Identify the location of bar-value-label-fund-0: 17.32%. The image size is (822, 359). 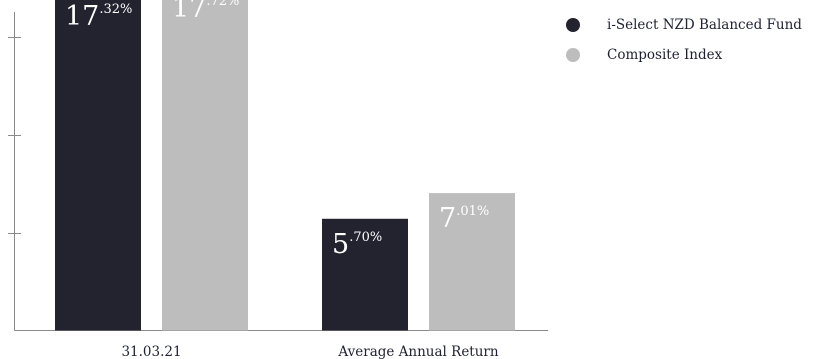
(98, 16).